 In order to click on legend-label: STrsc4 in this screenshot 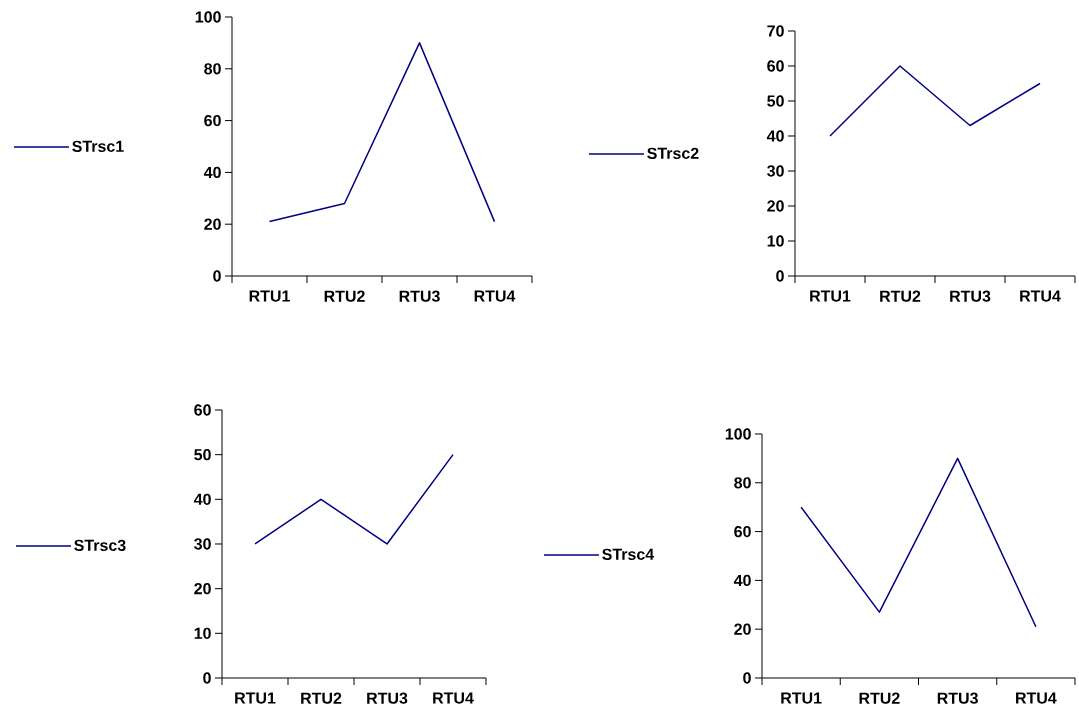, I will do `click(628, 554)`.